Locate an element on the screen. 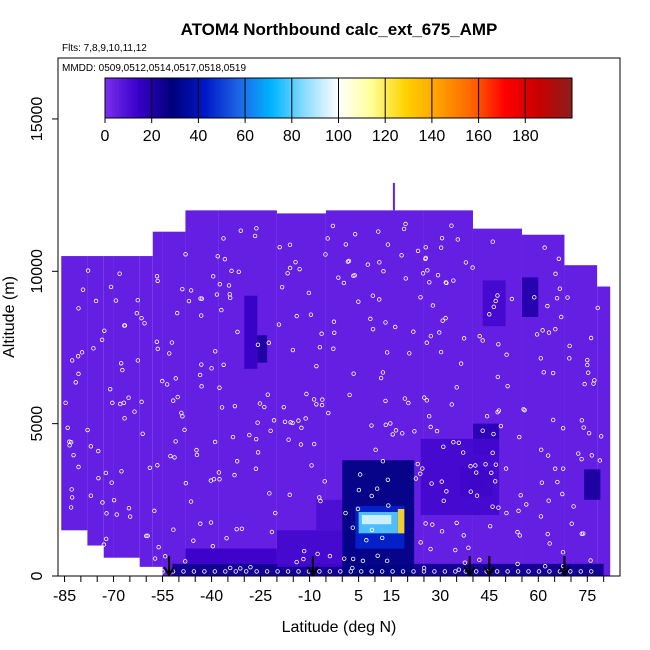 The image size is (650, 650). heatmap-spike is located at coordinates (393, 196).